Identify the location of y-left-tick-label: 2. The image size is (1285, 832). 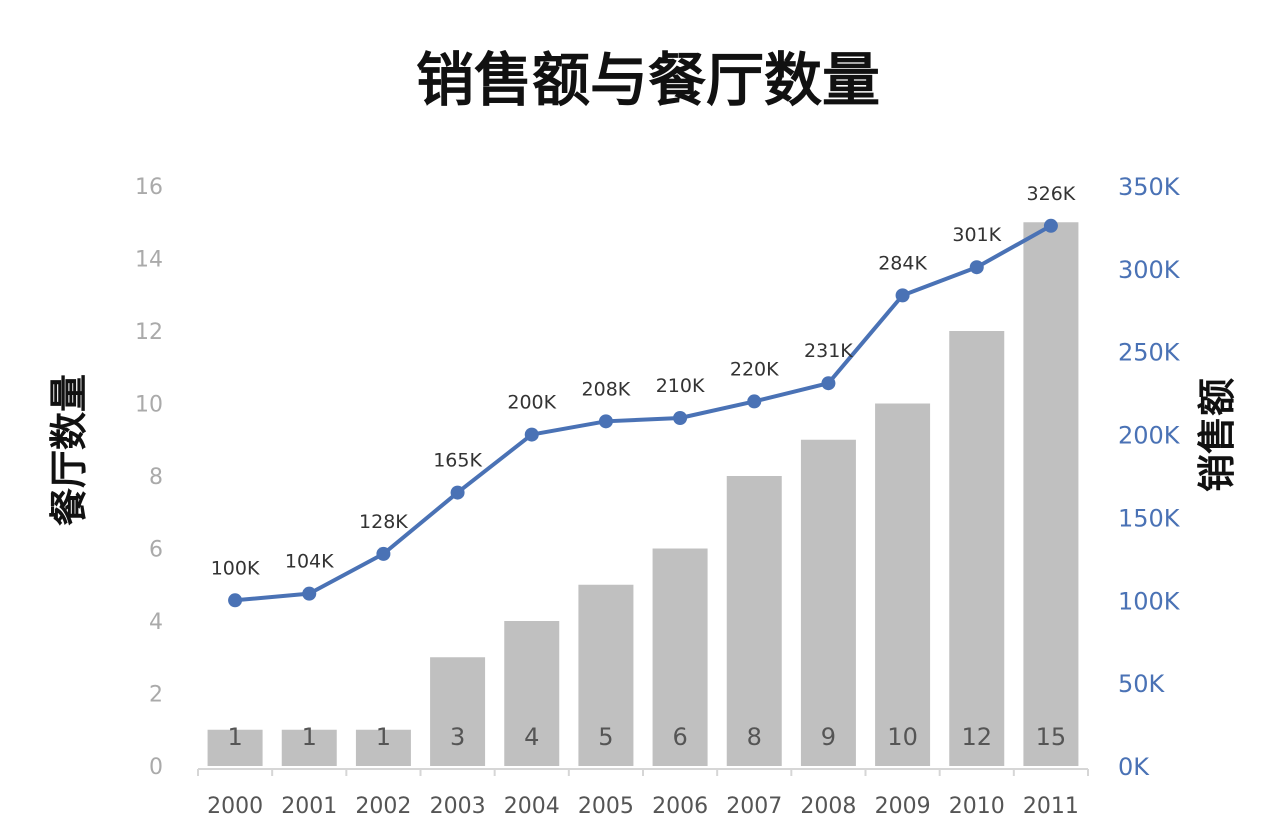
(156, 695).